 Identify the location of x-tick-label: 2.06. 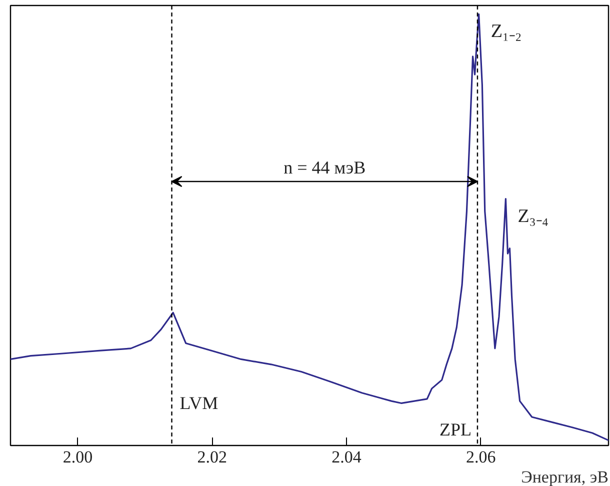
(481, 457).